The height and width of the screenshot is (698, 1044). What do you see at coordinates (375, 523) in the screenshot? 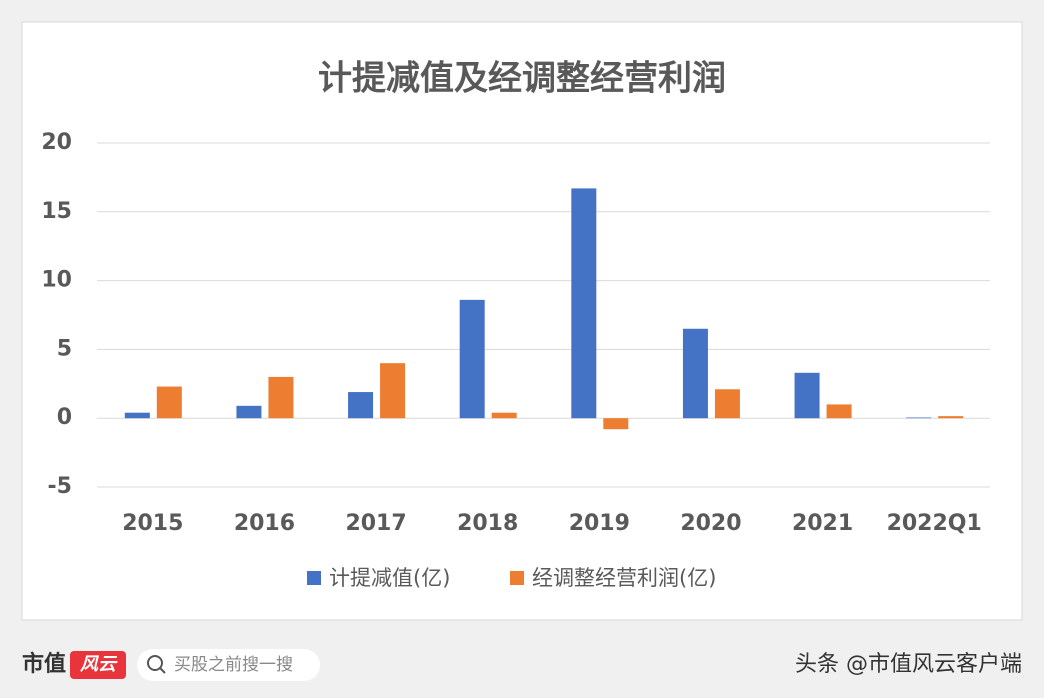
I see `x-tick-label: 2017` at bounding box center [375, 523].